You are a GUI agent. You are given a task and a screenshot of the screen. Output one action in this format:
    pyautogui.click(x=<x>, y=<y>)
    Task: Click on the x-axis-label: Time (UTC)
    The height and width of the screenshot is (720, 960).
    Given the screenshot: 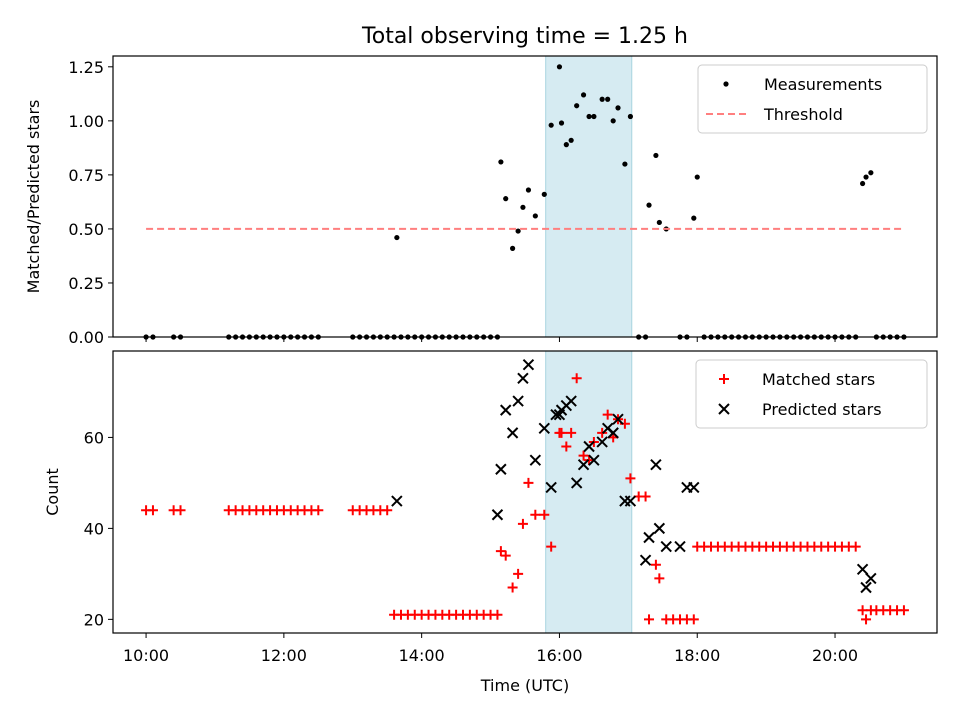 What is the action you would take?
    pyautogui.click(x=524, y=685)
    